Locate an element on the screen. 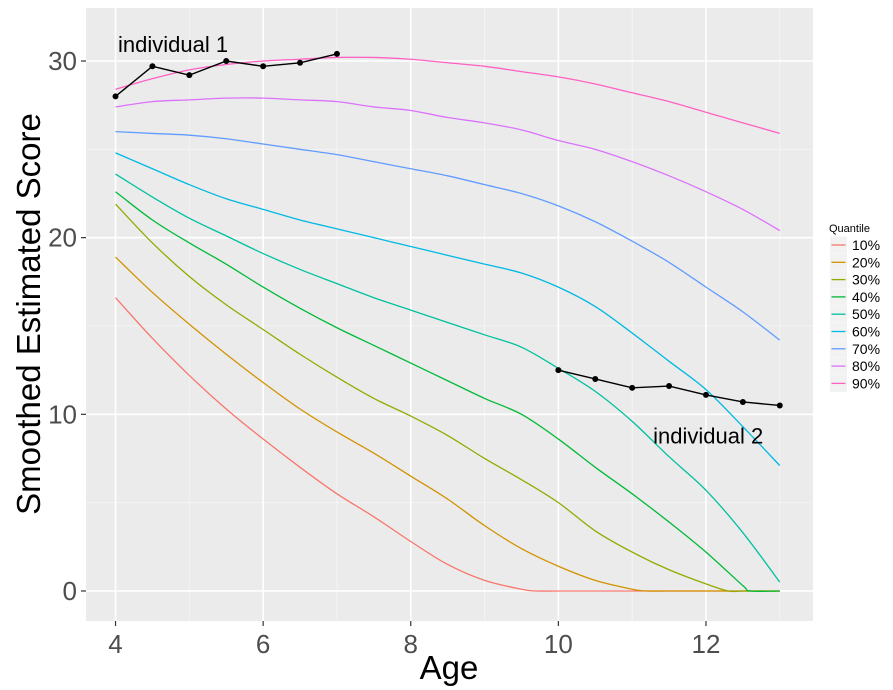 The image size is (893, 690). x-tick-label: 4 is located at coordinates (115, 644).